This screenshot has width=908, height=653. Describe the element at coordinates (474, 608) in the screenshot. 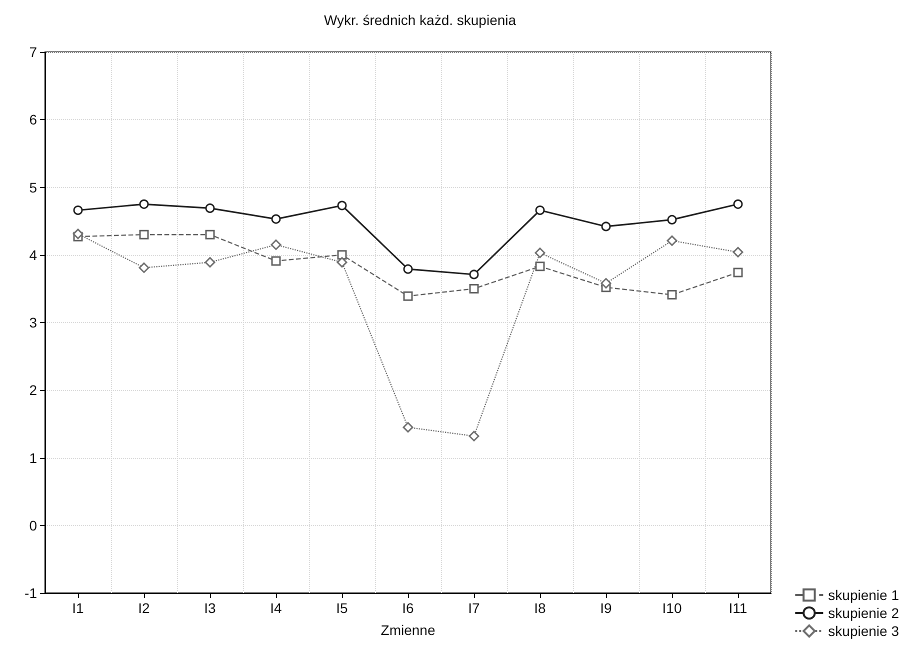

I see `x-tick-label: I7` at that location.